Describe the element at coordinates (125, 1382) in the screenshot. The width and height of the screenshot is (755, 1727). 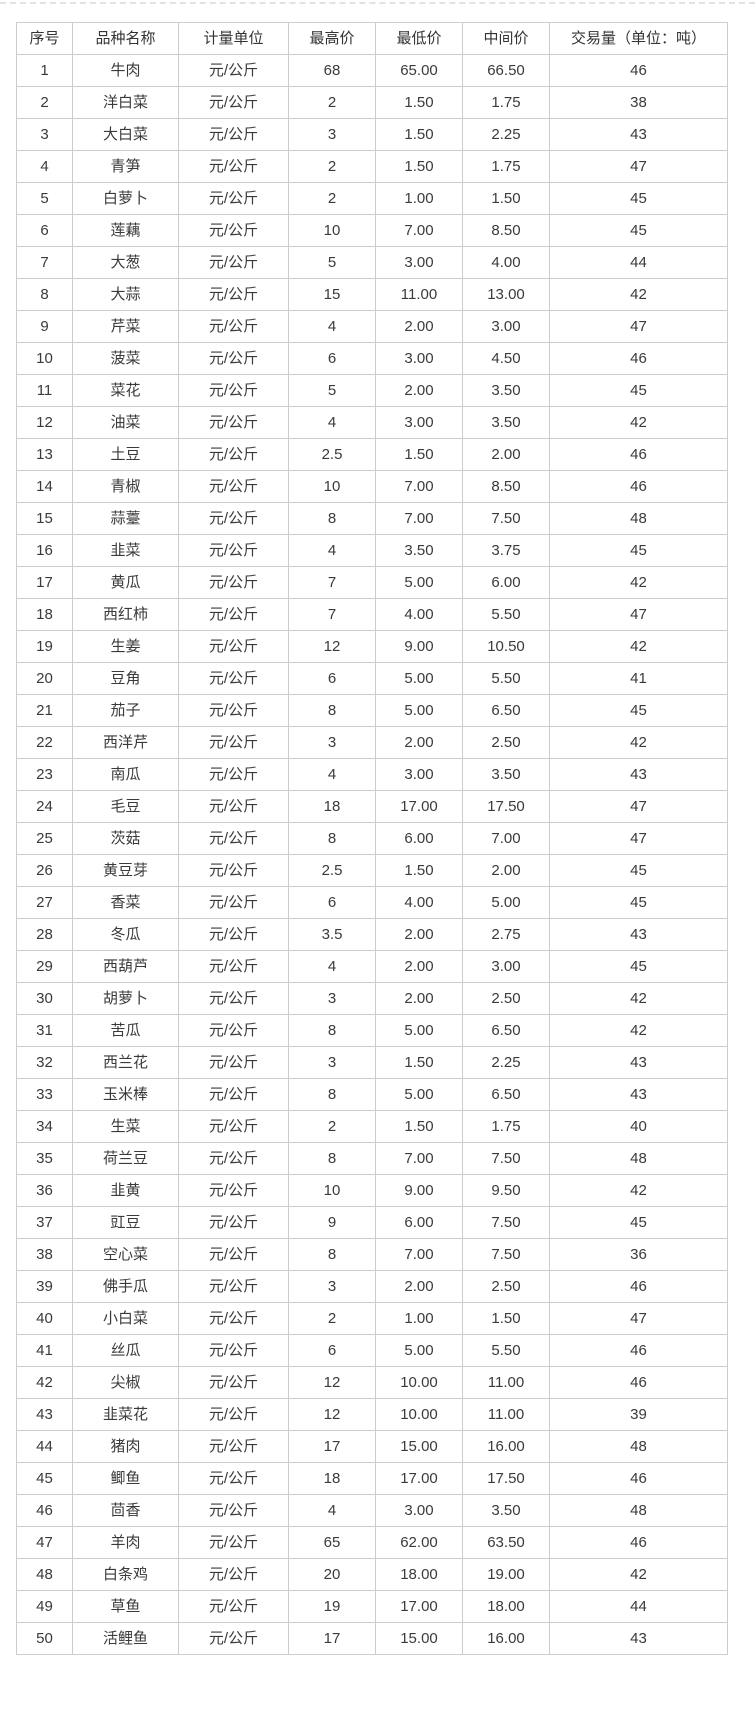
I see `table-cell: 尖椒` at that location.